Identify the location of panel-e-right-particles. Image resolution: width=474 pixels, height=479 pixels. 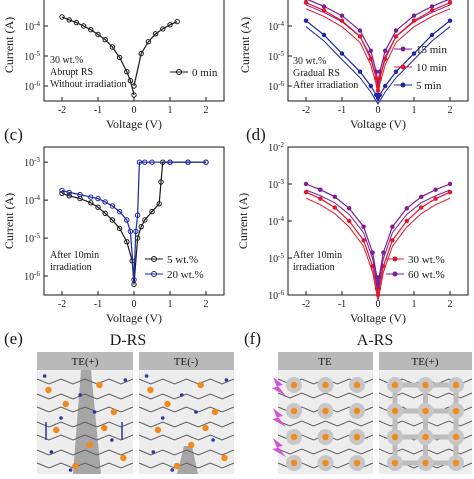
(186, 423).